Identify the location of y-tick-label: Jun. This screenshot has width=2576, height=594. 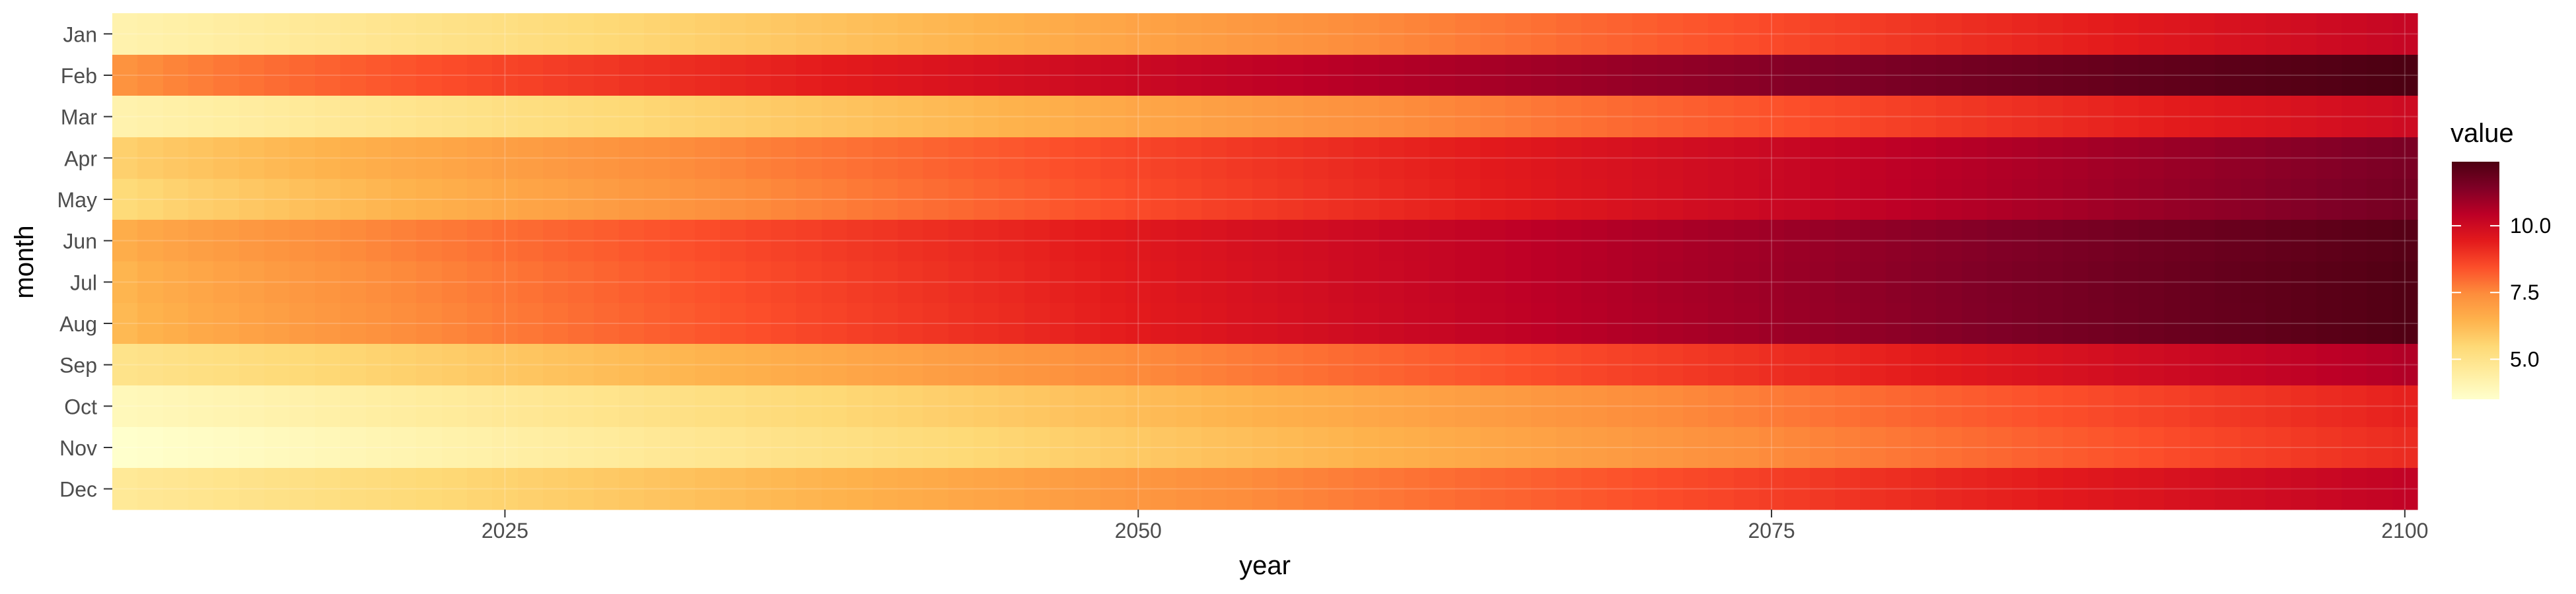
(80, 241).